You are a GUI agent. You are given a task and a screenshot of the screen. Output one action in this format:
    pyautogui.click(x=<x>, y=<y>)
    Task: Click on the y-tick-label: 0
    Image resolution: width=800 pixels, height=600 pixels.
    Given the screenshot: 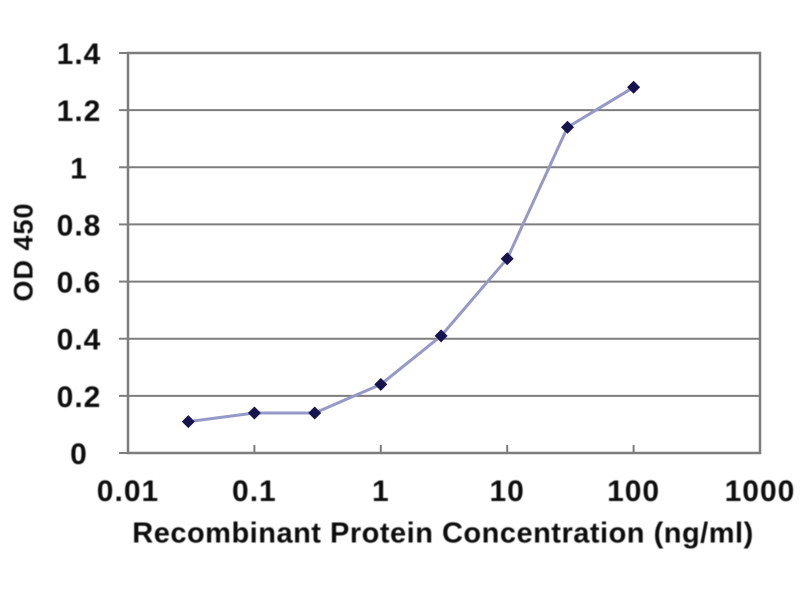 What is the action you would take?
    pyautogui.click(x=79, y=454)
    